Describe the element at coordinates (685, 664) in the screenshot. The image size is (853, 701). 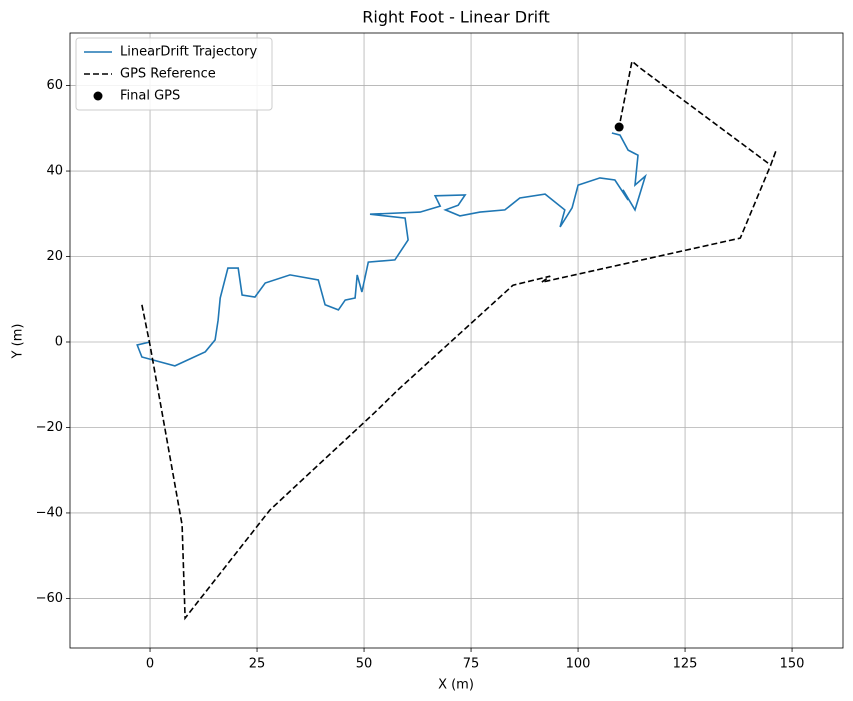
I see `x-tick-label: 125` at that location.